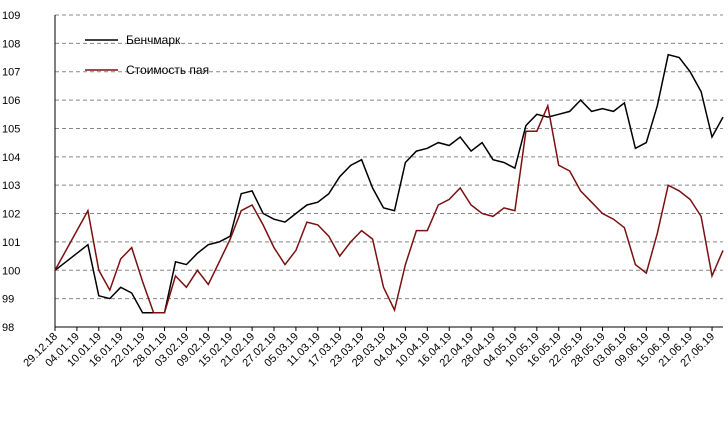 This screenshot has width=728, height=423. Describe the element at coordinates (8, 300) in the screenshot. I see `y-tick-label: 99` at that location.